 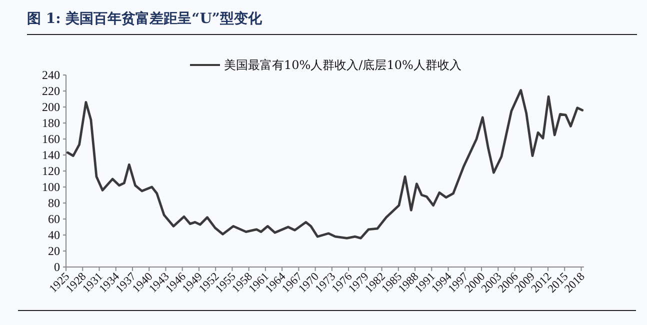 What do you see at coordinates (51, 139) in the screenshot?
I see `y-tick-label: 160` at bounding box center [51, 139].